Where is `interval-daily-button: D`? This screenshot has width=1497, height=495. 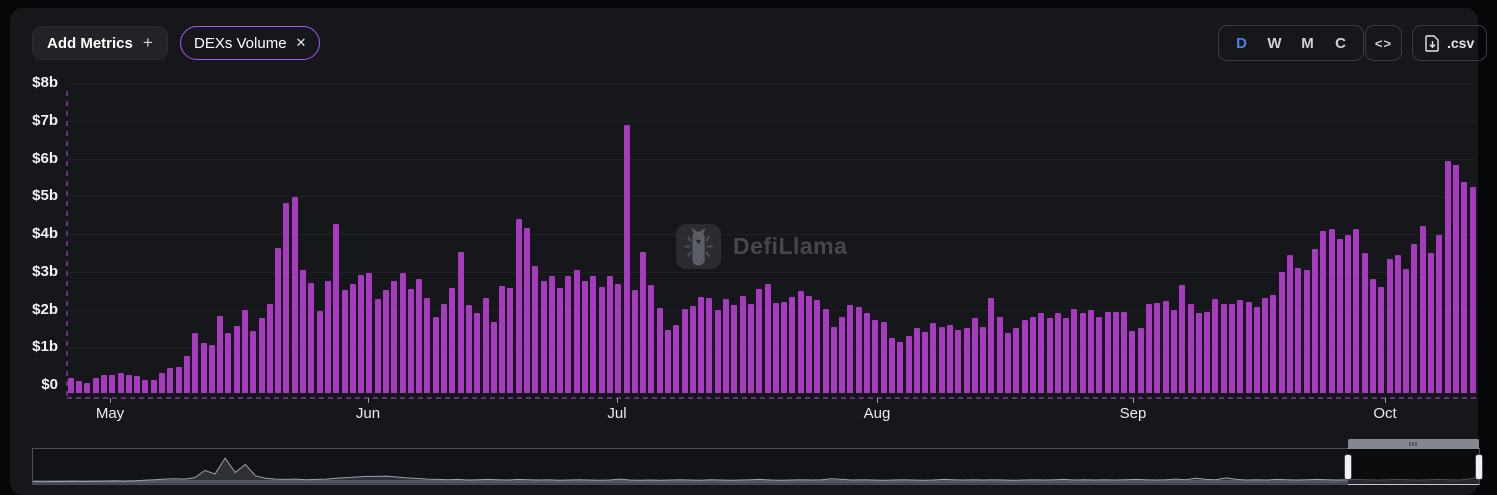
interval-daily-button: D is located at coordinates (1241, 43).